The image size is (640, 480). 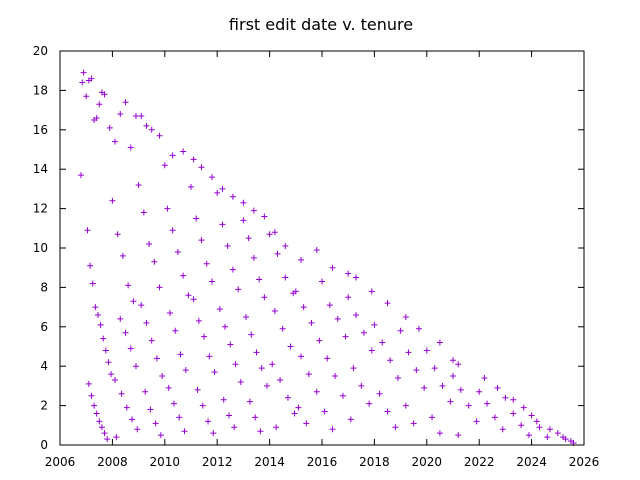 What do you see at coordinates (321, 24) in the screenshot?
I see `chart-title: first edit date v. tenure` at bounding box center [321, 24].